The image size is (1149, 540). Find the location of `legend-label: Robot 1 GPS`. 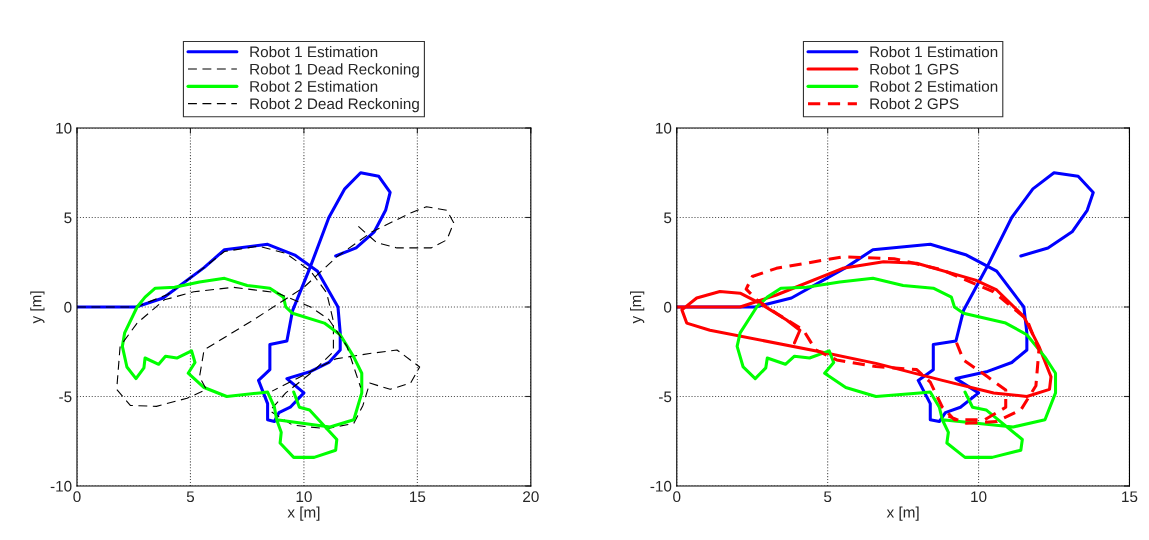

legend-label: Robot 1 GPS is located at coordinates (914, 69).